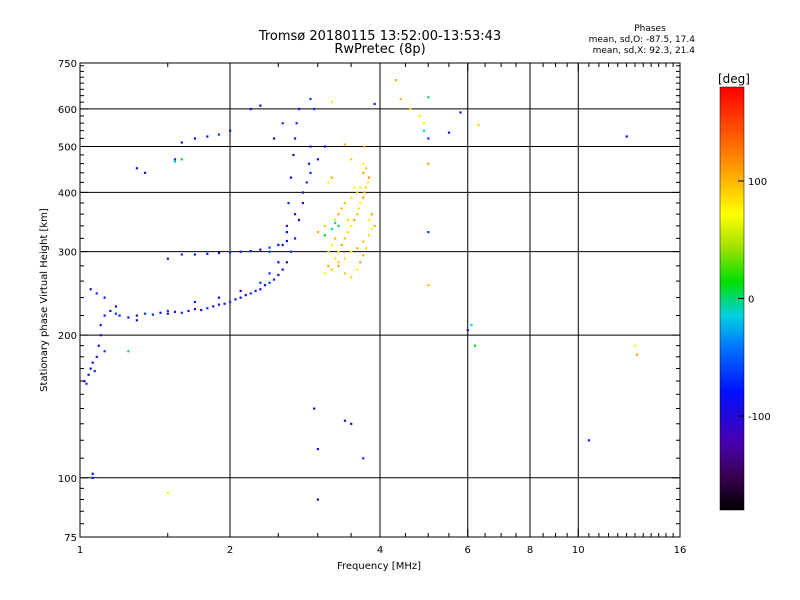 The height and width of the screenshot is (600, 800). What do you see at coordinates (530, 550) in the screenshot?
I see `x-tick-label: 8` at bounding box center [530, 550].